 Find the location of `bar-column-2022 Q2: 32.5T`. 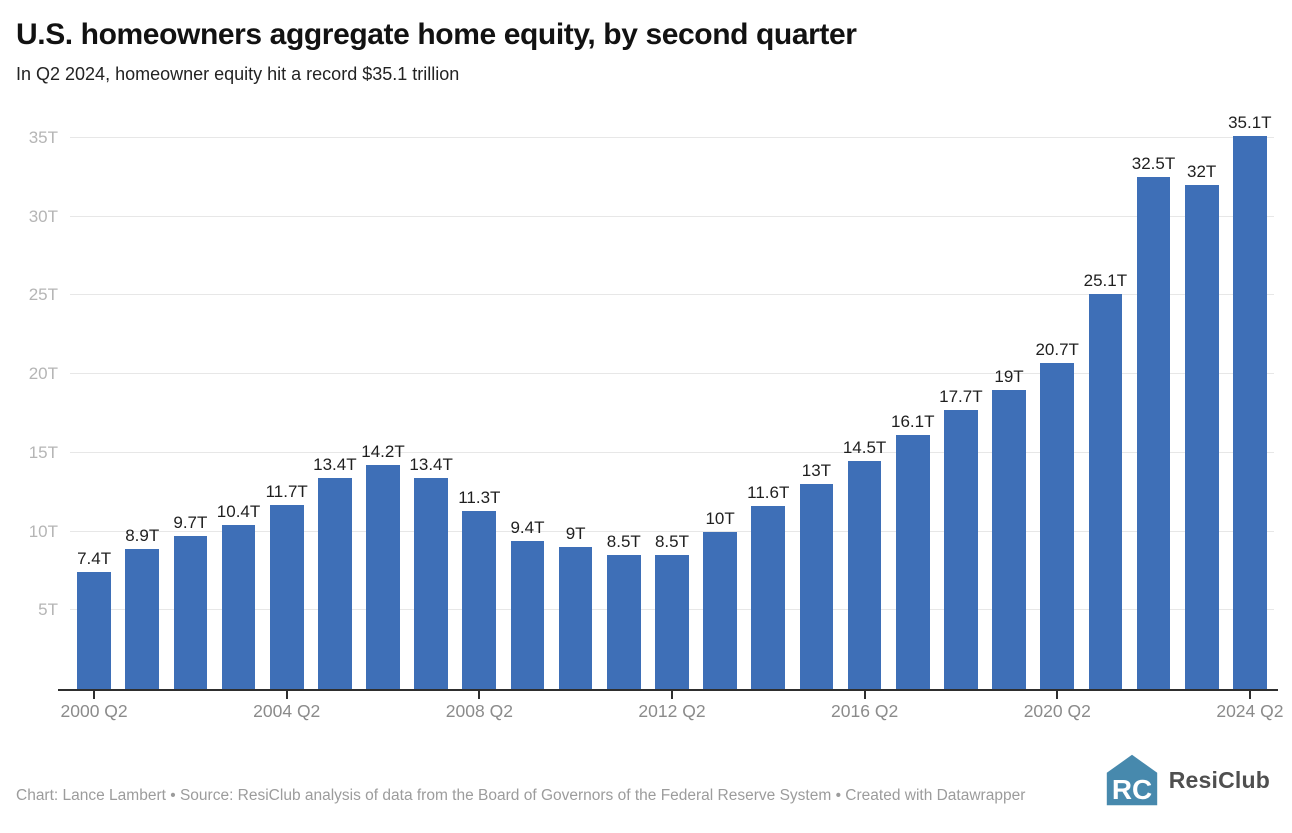

bar-column-2022 Q2: 32.5T is located at coordinates (1153, 421).